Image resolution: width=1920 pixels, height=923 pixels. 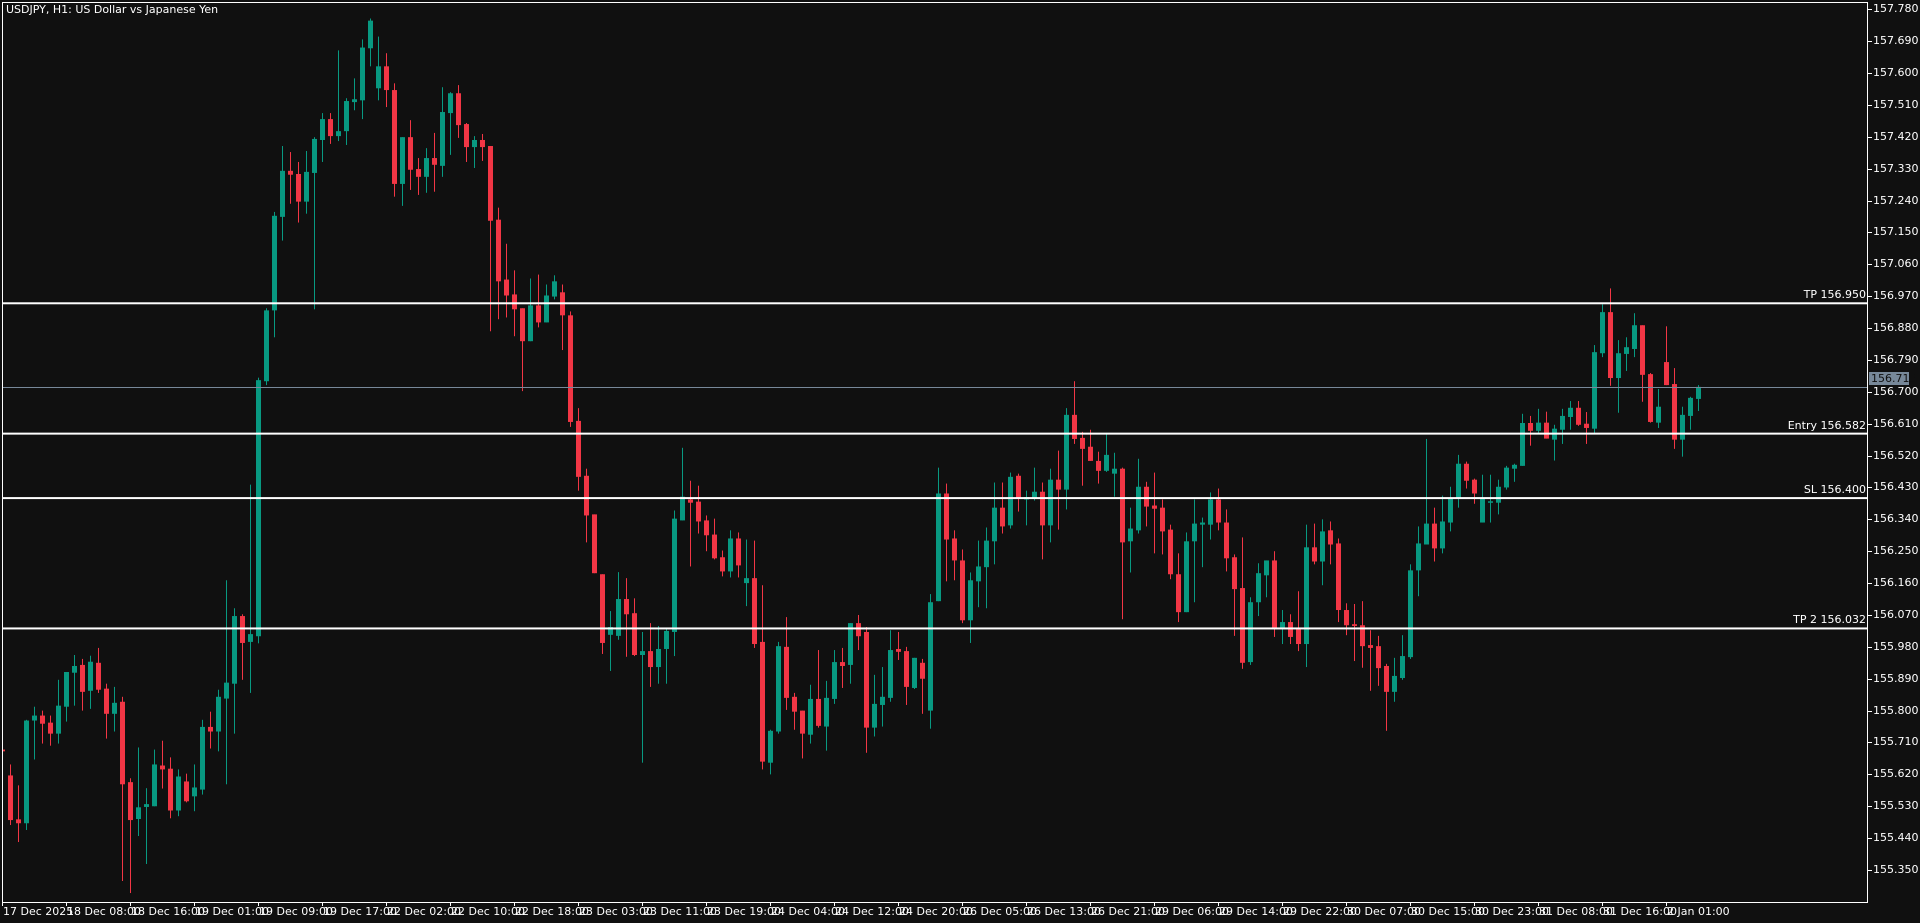 What do you see at coordinates (488, 911) in the screenshot?
I see `time-axis-label: 22 Dec 10:00` at bounding box center [488, 911].